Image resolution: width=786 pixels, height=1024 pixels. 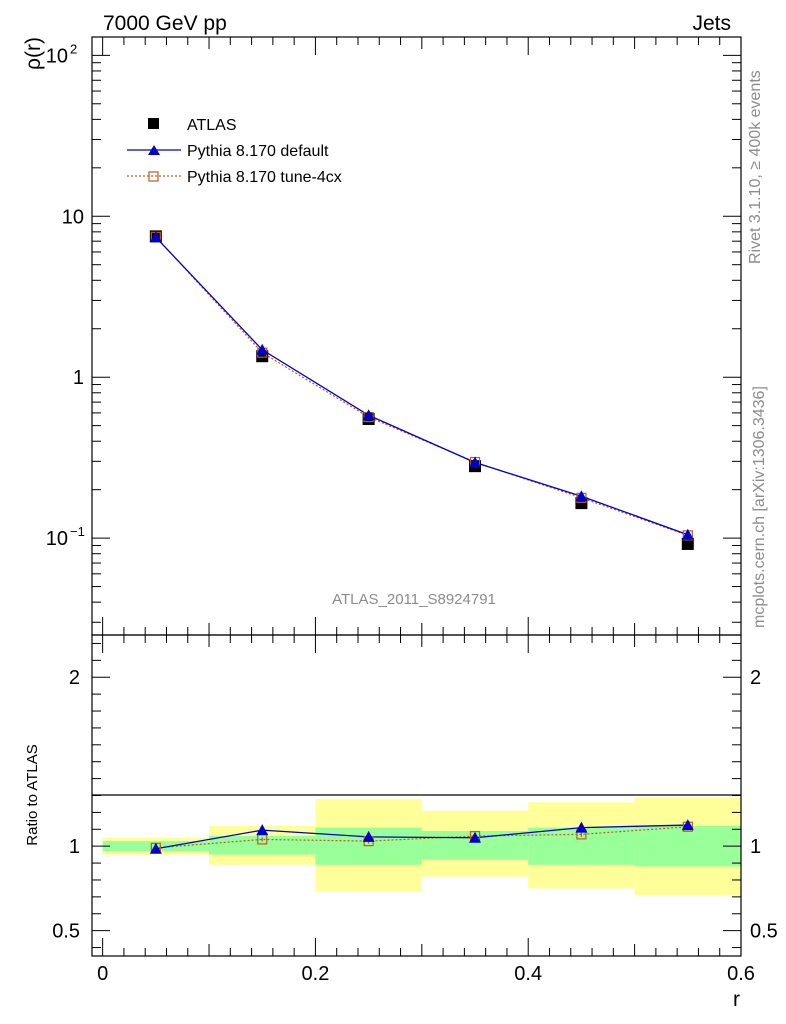 What do you see at coordinates (764, 932) in the screenshot?
I see `ratio-y-tick-label-right: 0.5` at bounding box center [764, 932].